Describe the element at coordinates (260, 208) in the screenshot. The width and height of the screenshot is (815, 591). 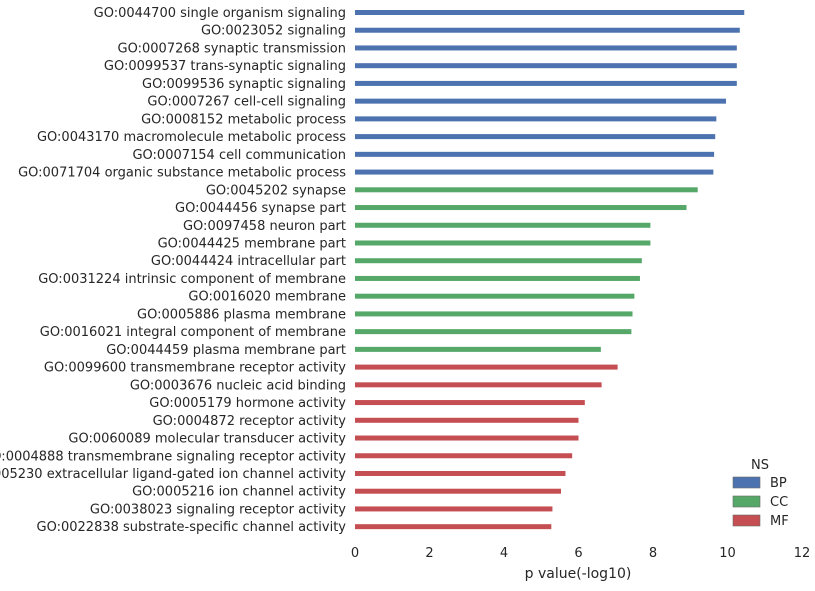
I see `category-label: GO:0044456 synapse part` at that location.